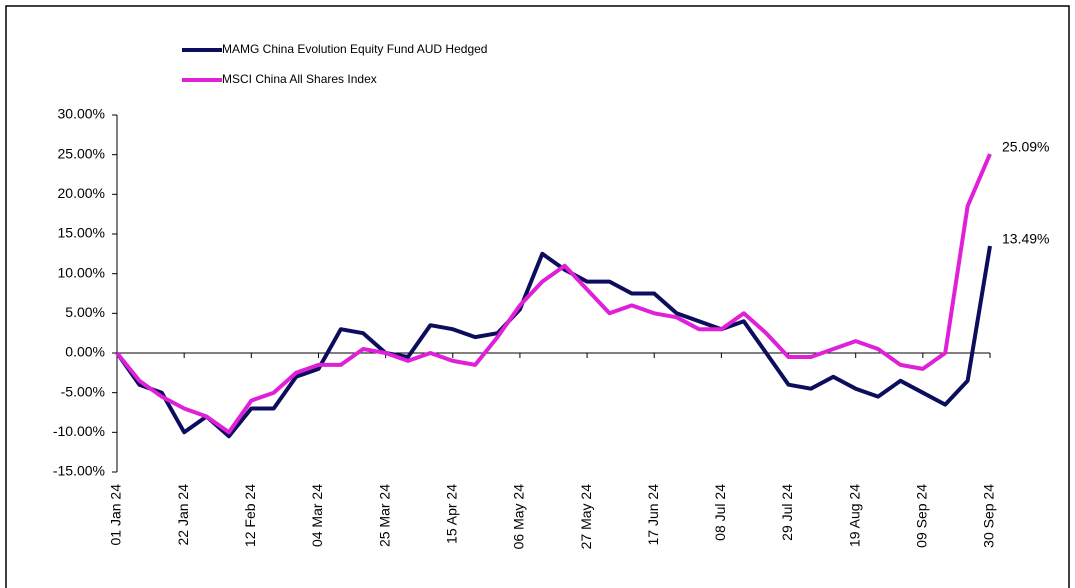  I want to click on y-tick-label: 0.00%, so click(85, 352).